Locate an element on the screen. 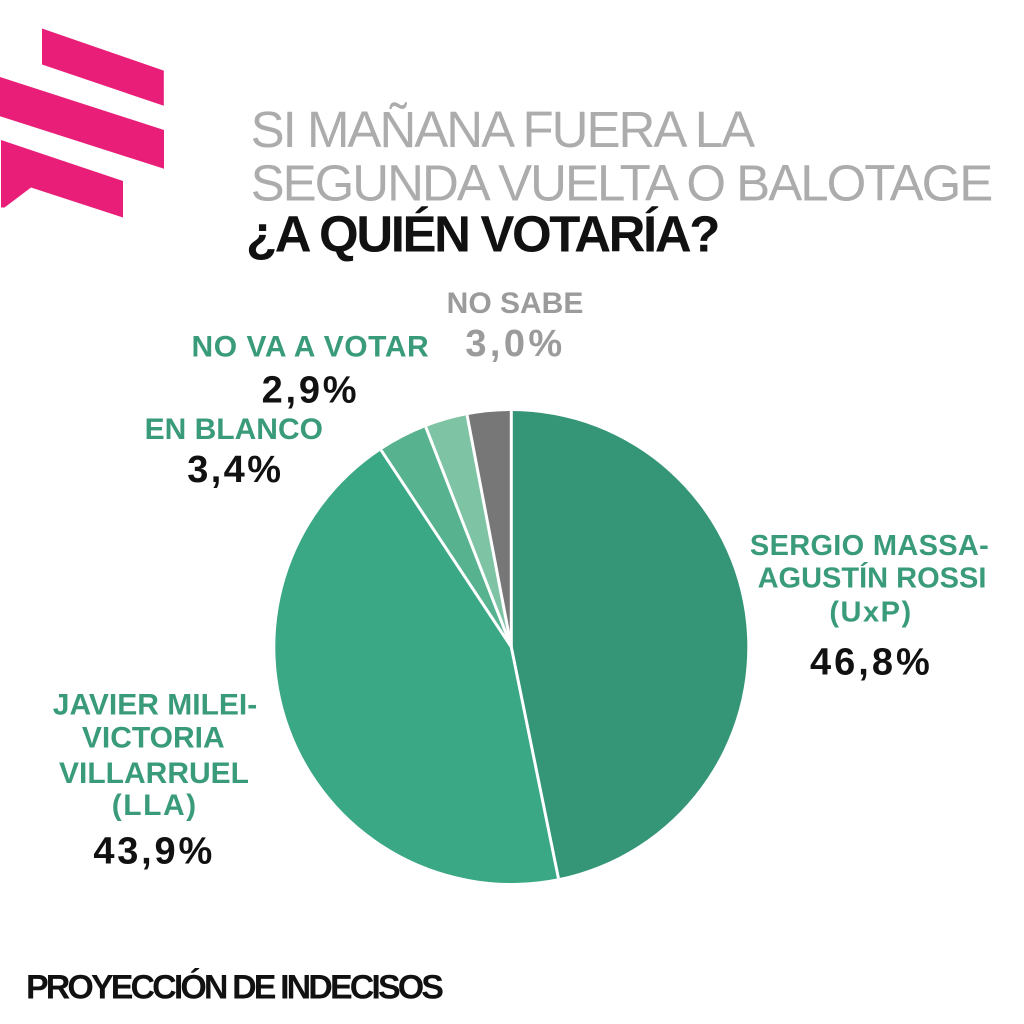 The image size is (1024, 1024). svg-text: NO VA A VOTAR is located at coordinates (311, 346).